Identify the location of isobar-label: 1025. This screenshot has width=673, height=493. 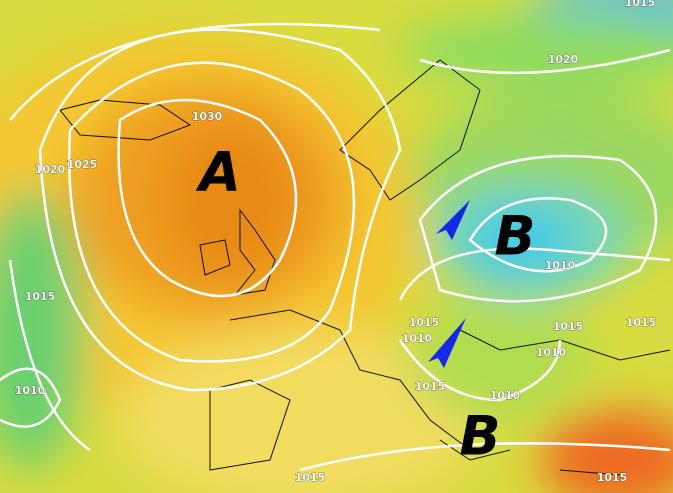
(82, 164).